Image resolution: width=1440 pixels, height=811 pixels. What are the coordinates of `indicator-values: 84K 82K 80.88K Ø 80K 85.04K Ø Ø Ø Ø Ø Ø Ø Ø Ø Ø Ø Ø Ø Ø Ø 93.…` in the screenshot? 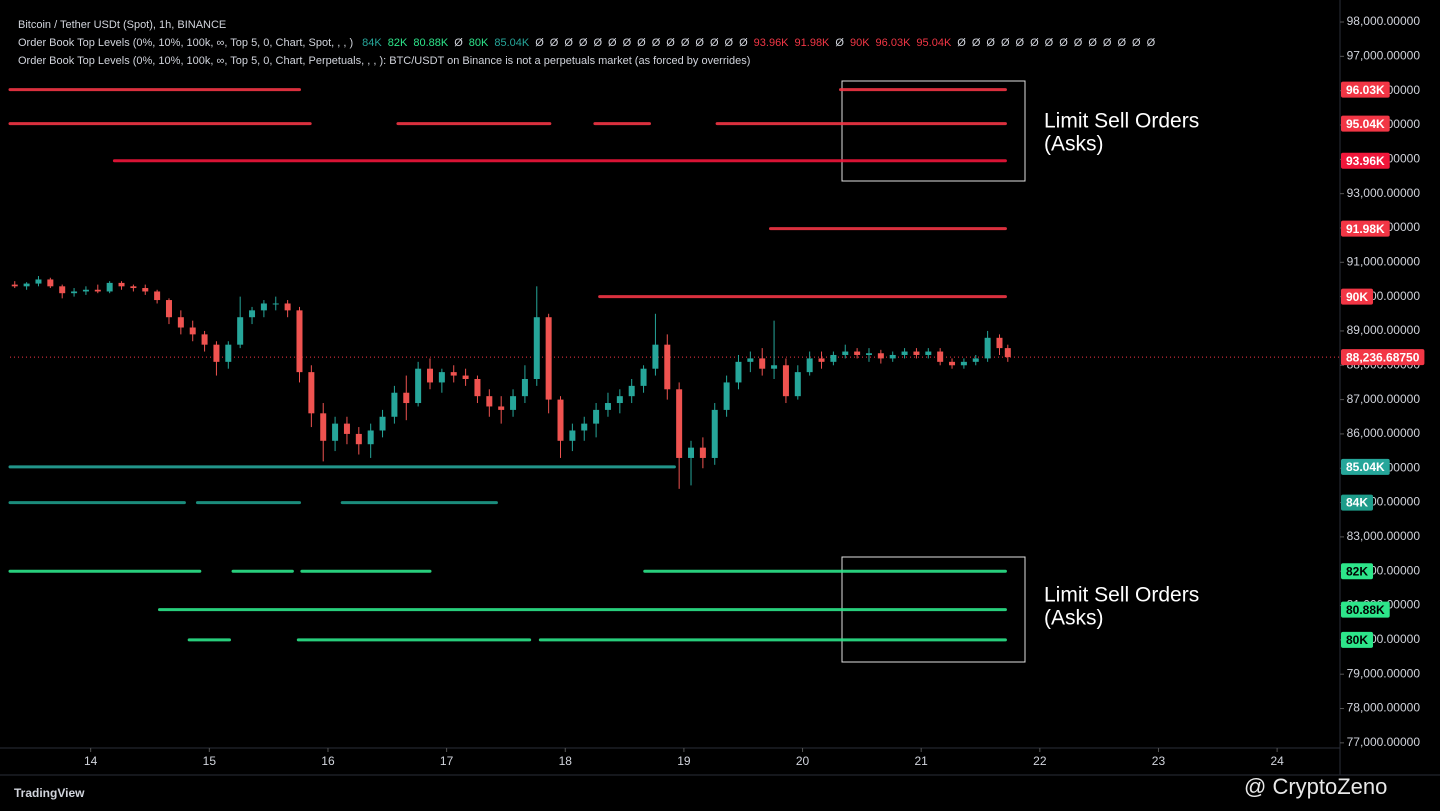 It's located at (758, 43).